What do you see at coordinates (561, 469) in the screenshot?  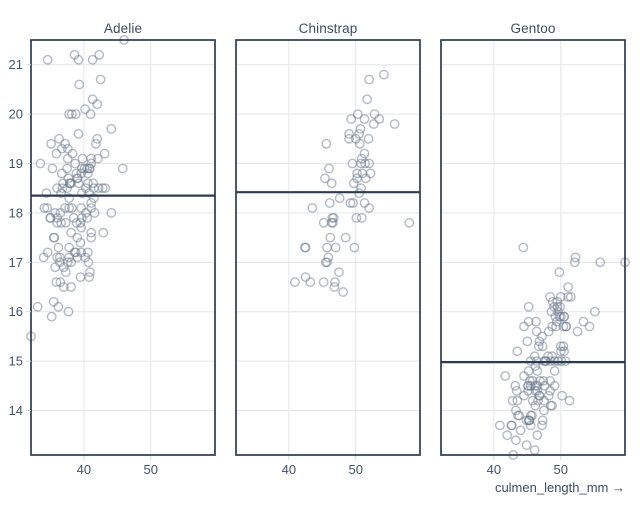 I see `x-tick-label: 50` at bounding box center [561, 469].